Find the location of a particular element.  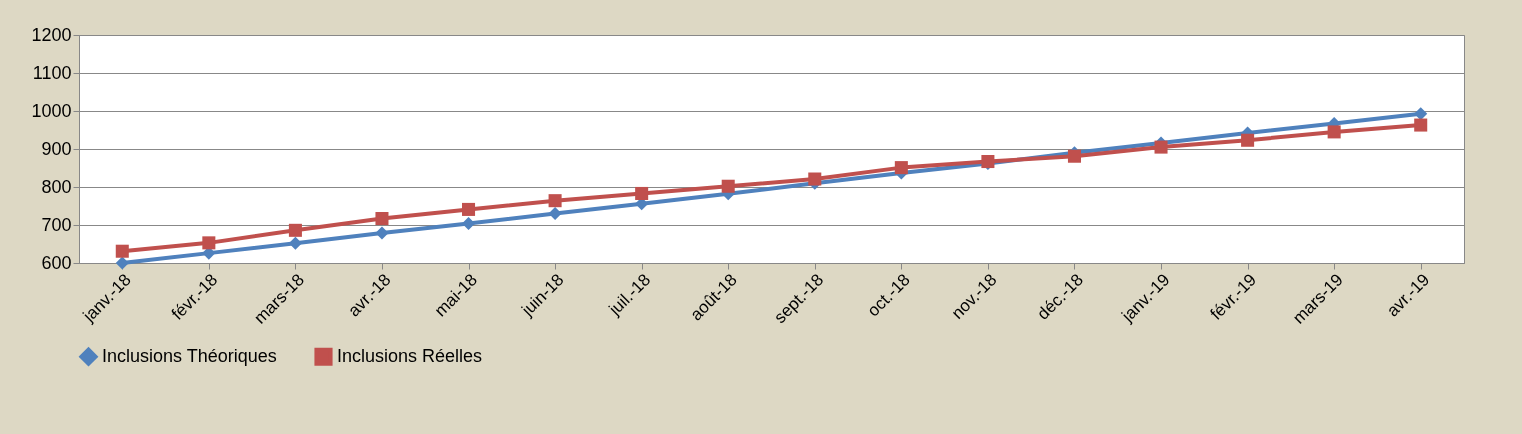

y-tick-label: 1100 is located at coordinates (52, 72).